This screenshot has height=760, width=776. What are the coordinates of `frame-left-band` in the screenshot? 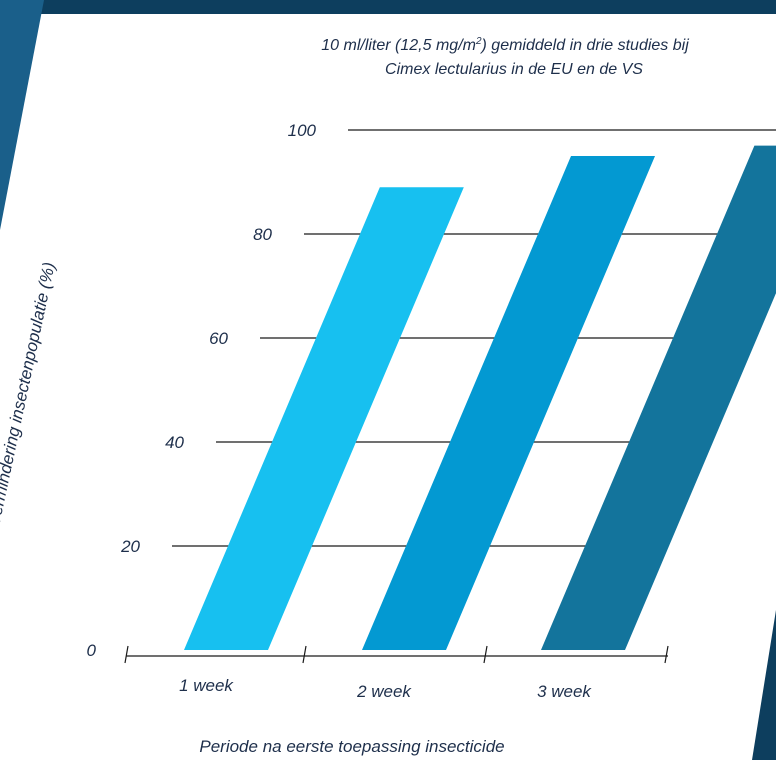 It's located at (22, 115).